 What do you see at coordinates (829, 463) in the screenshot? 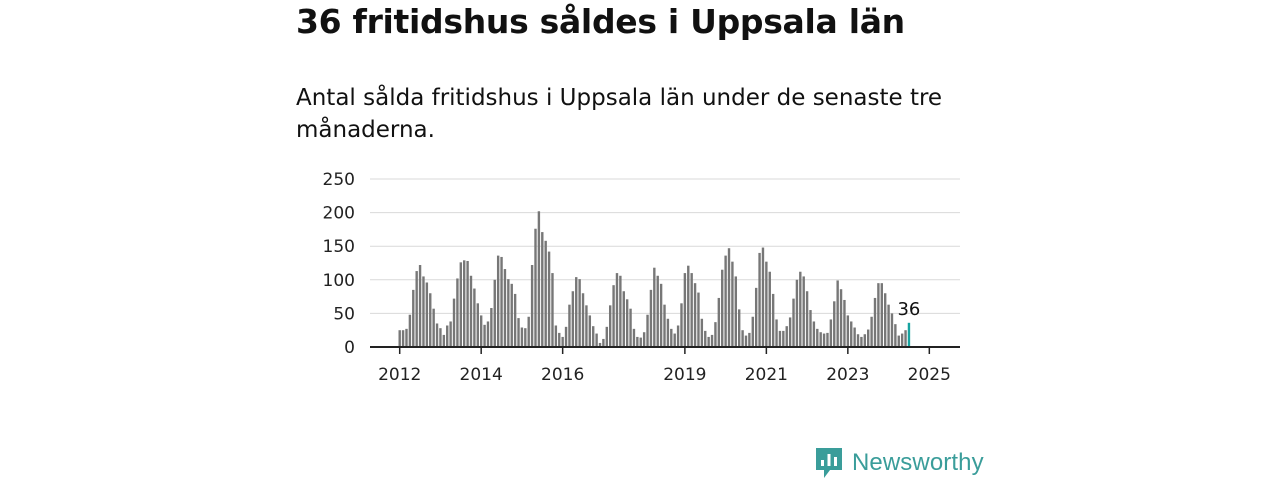
I see `bar-chart-badge-icon` at bounding box center [829, 463].